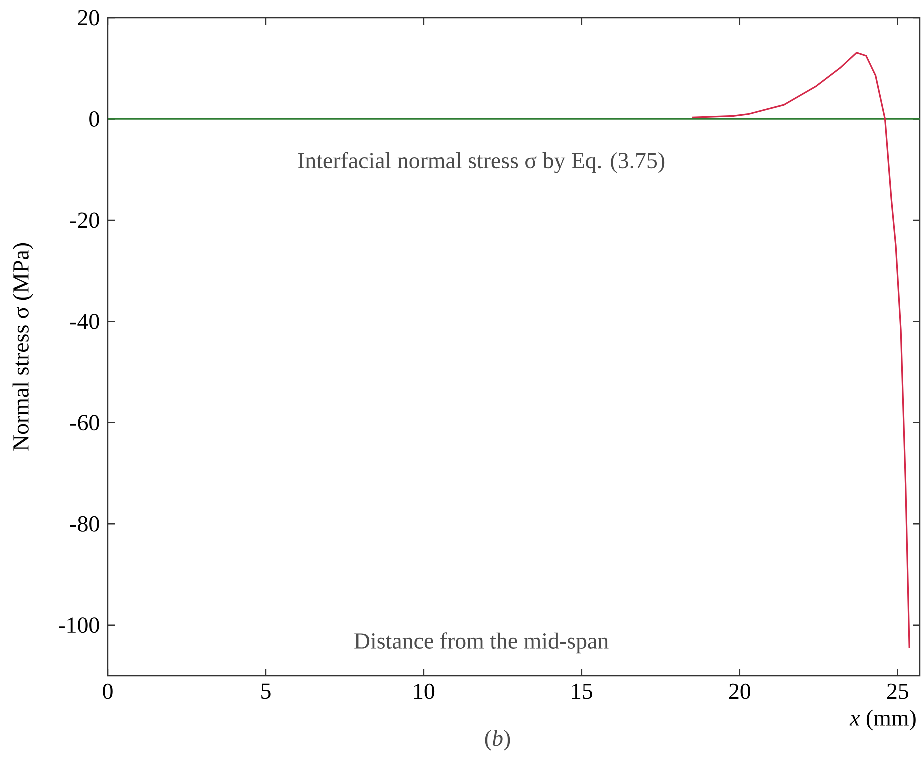 Image resolution: width=922 pixels, height=758 pixels. I want to click on y-tick-label: -20, so click(85, 220).